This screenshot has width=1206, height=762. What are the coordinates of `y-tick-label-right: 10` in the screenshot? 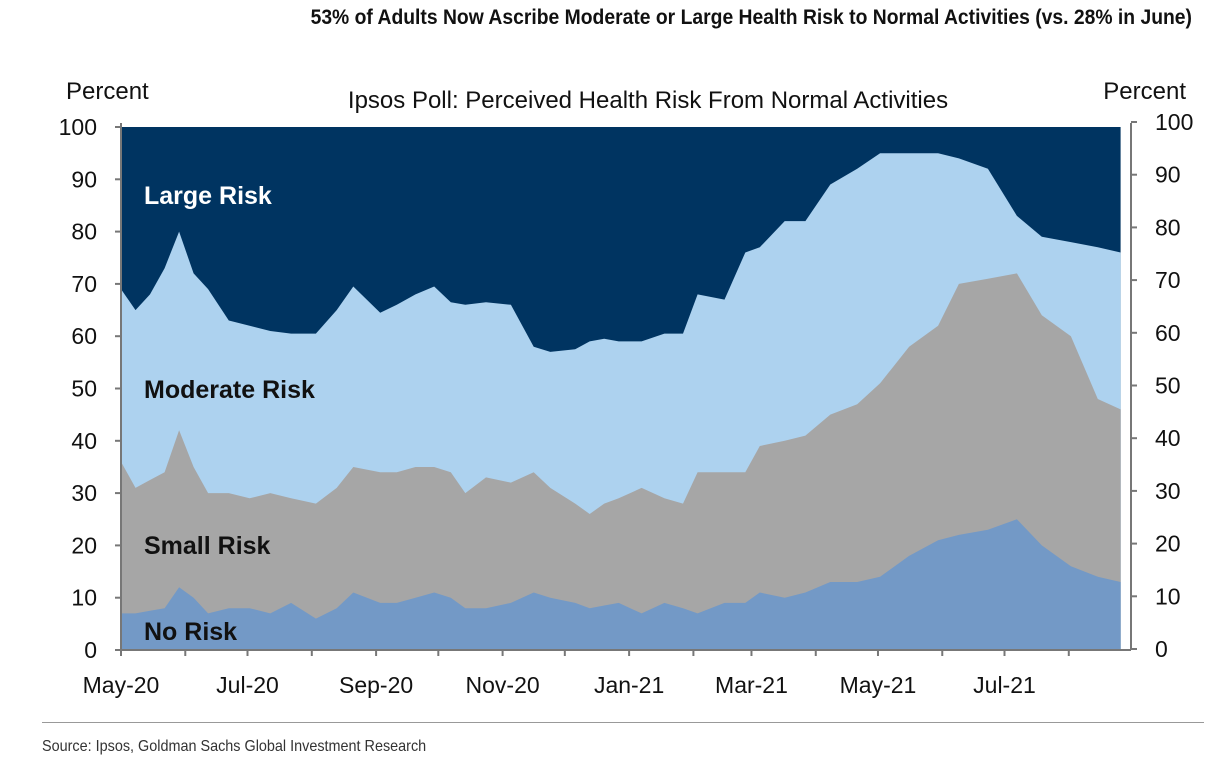 It's located at (1168, 596).